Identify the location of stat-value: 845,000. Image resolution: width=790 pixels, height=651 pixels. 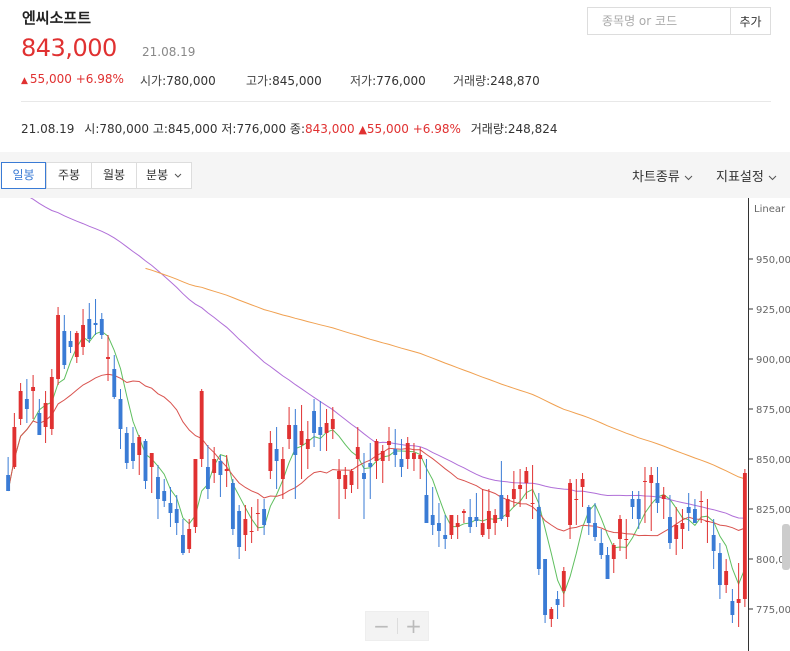
(297, 81).